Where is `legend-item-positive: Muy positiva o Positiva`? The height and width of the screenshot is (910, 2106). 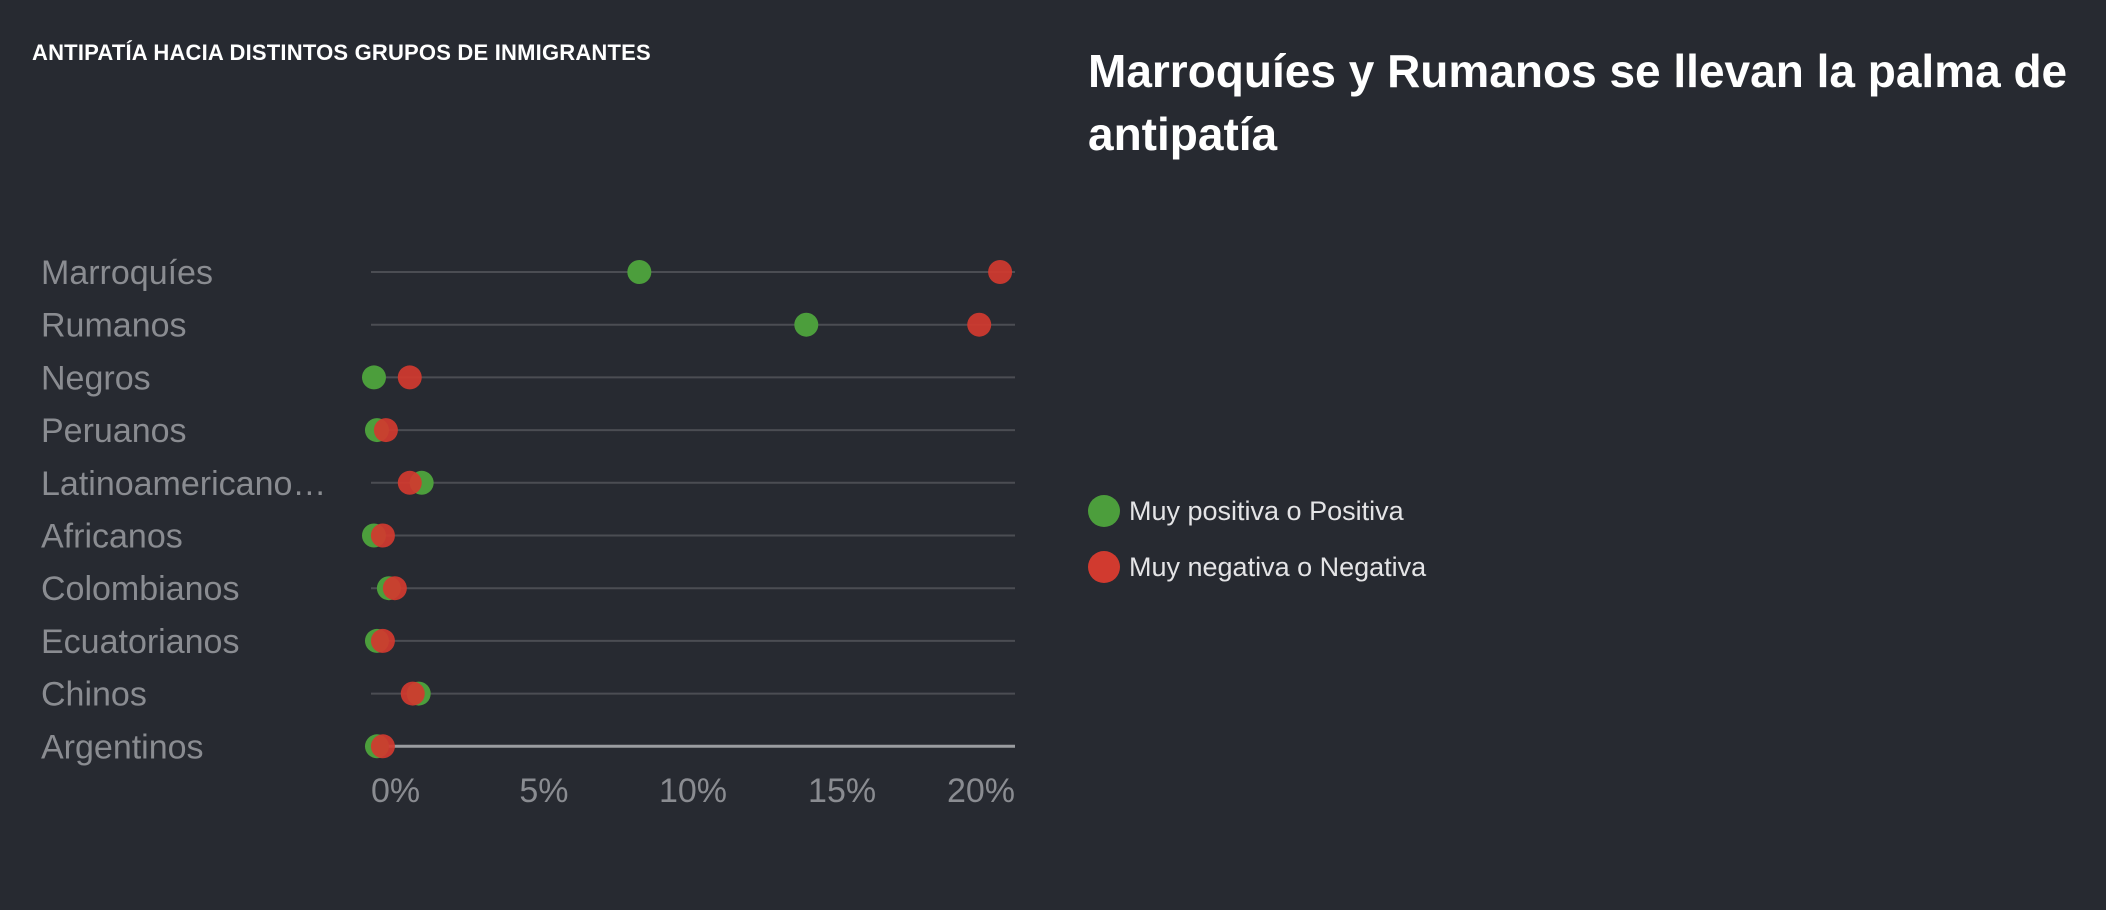
legend-item-positive: Muy positiva o Positiva is located at coordinates (1257, 511).